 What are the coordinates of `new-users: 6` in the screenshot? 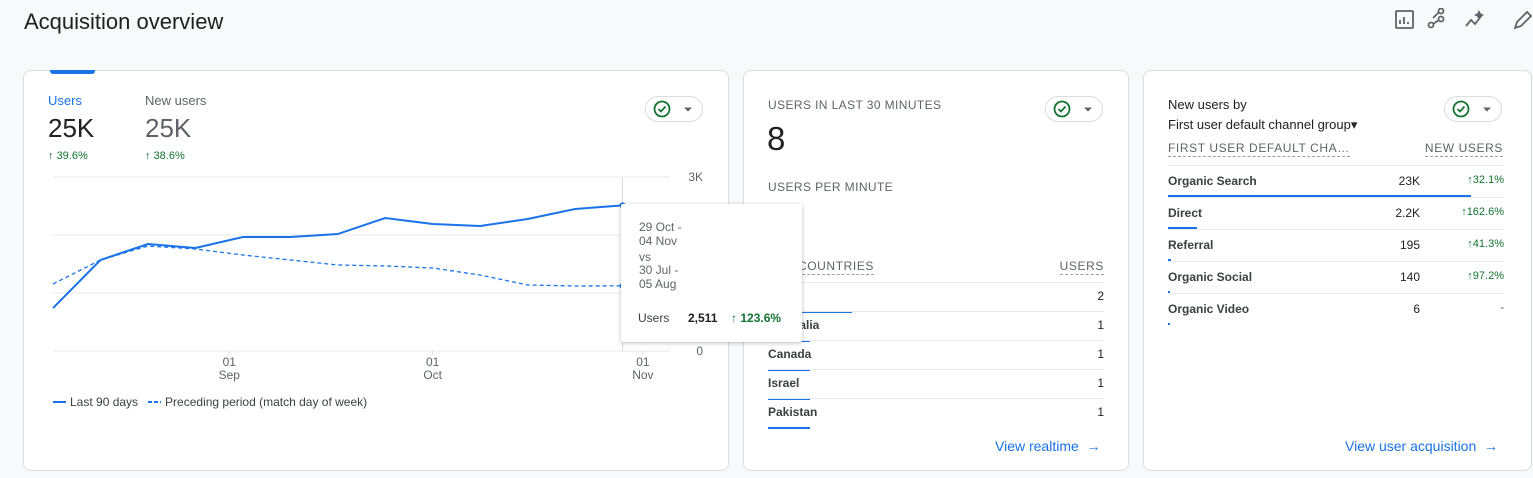 It's located at (1416, 309).